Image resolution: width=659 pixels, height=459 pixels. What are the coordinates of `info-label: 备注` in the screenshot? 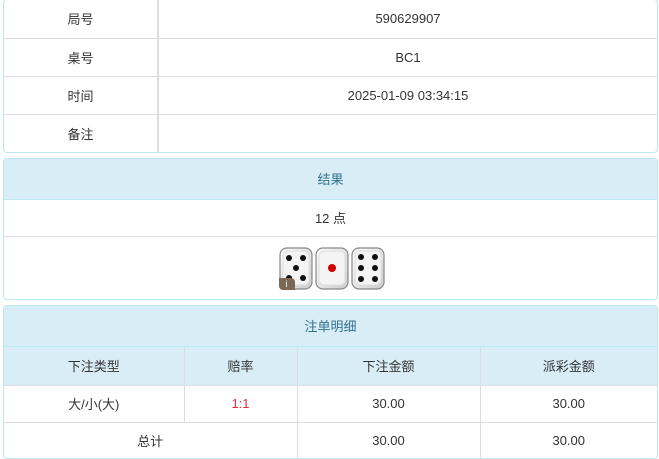 It's located at (81, 132).